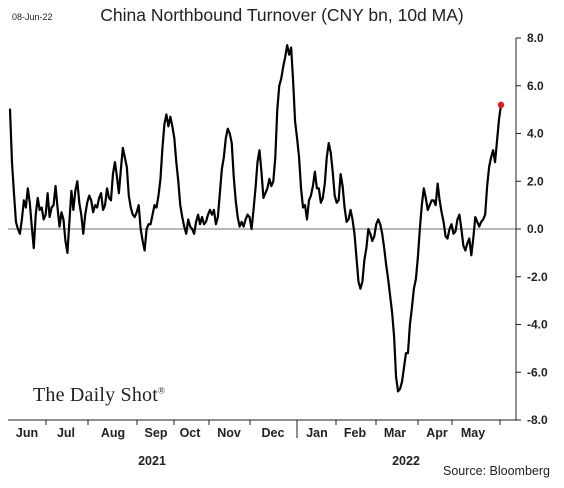  What do you see at coordinates (162, 390) in the screenshot?
I see `watermark-mark: ®` at bounding box center [162, 390].